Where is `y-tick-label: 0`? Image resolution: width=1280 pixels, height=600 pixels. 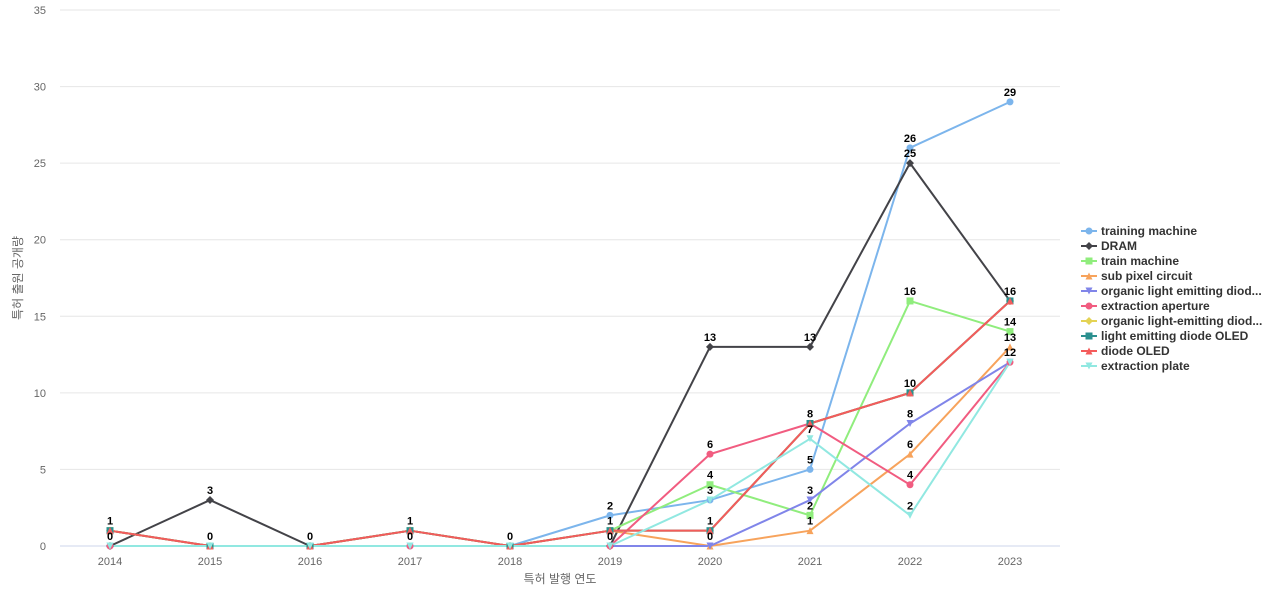
y-tick-label: 0 is located at coordinates (43, 547).